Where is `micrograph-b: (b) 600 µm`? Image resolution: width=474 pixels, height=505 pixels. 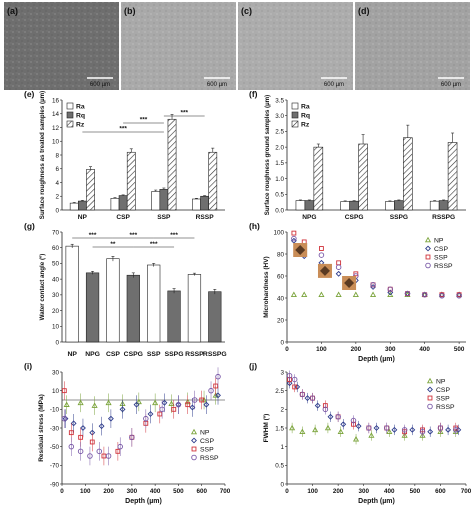
micrograph-b: (b) 600 µm is located at coordinates (178, 46).